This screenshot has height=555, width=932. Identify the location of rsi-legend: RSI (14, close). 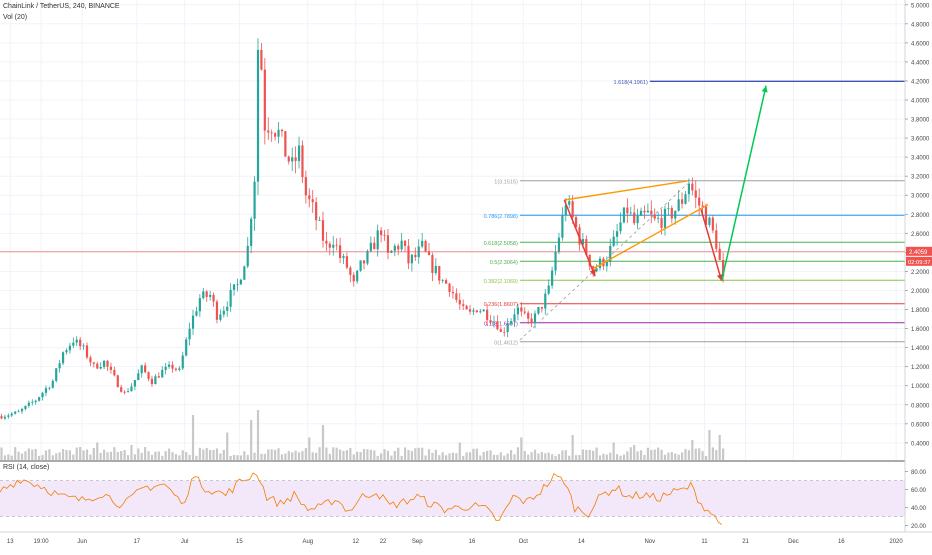
(26, 467).